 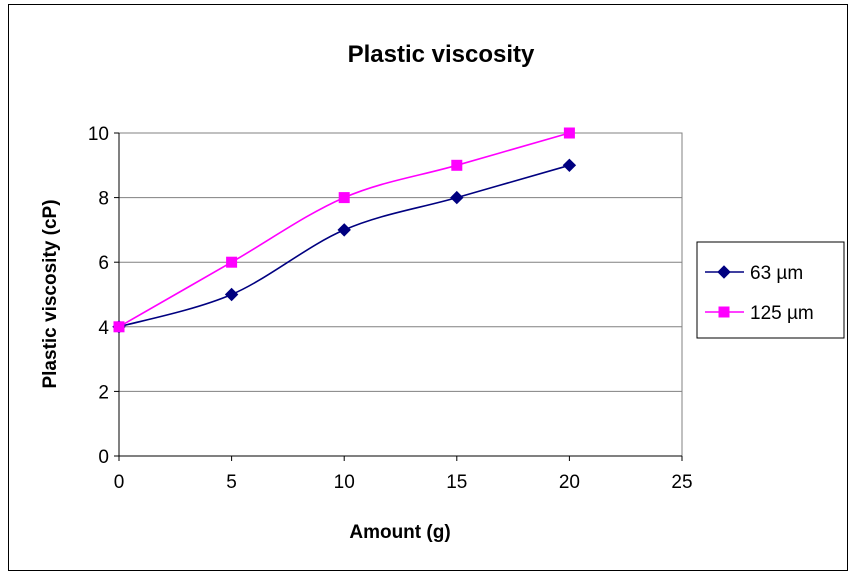 What do you see at coordinates (103, 392) in the screenshot?
I see `y-tick-label: 2` at bounding box center [103, 392].